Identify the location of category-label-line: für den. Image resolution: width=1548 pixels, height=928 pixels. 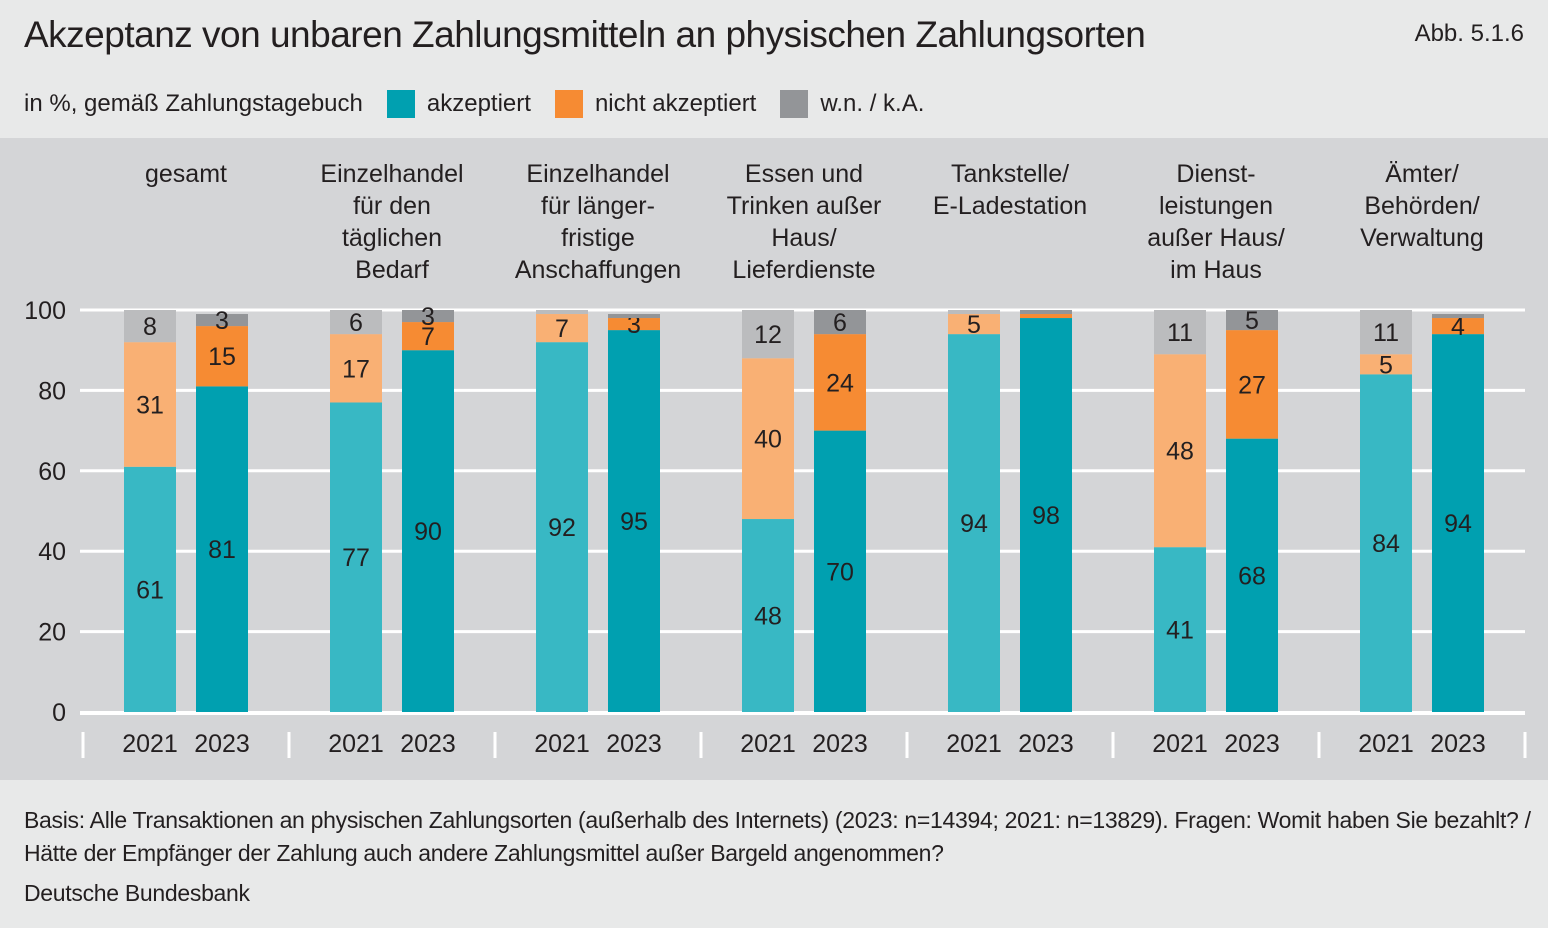
(392, 206).